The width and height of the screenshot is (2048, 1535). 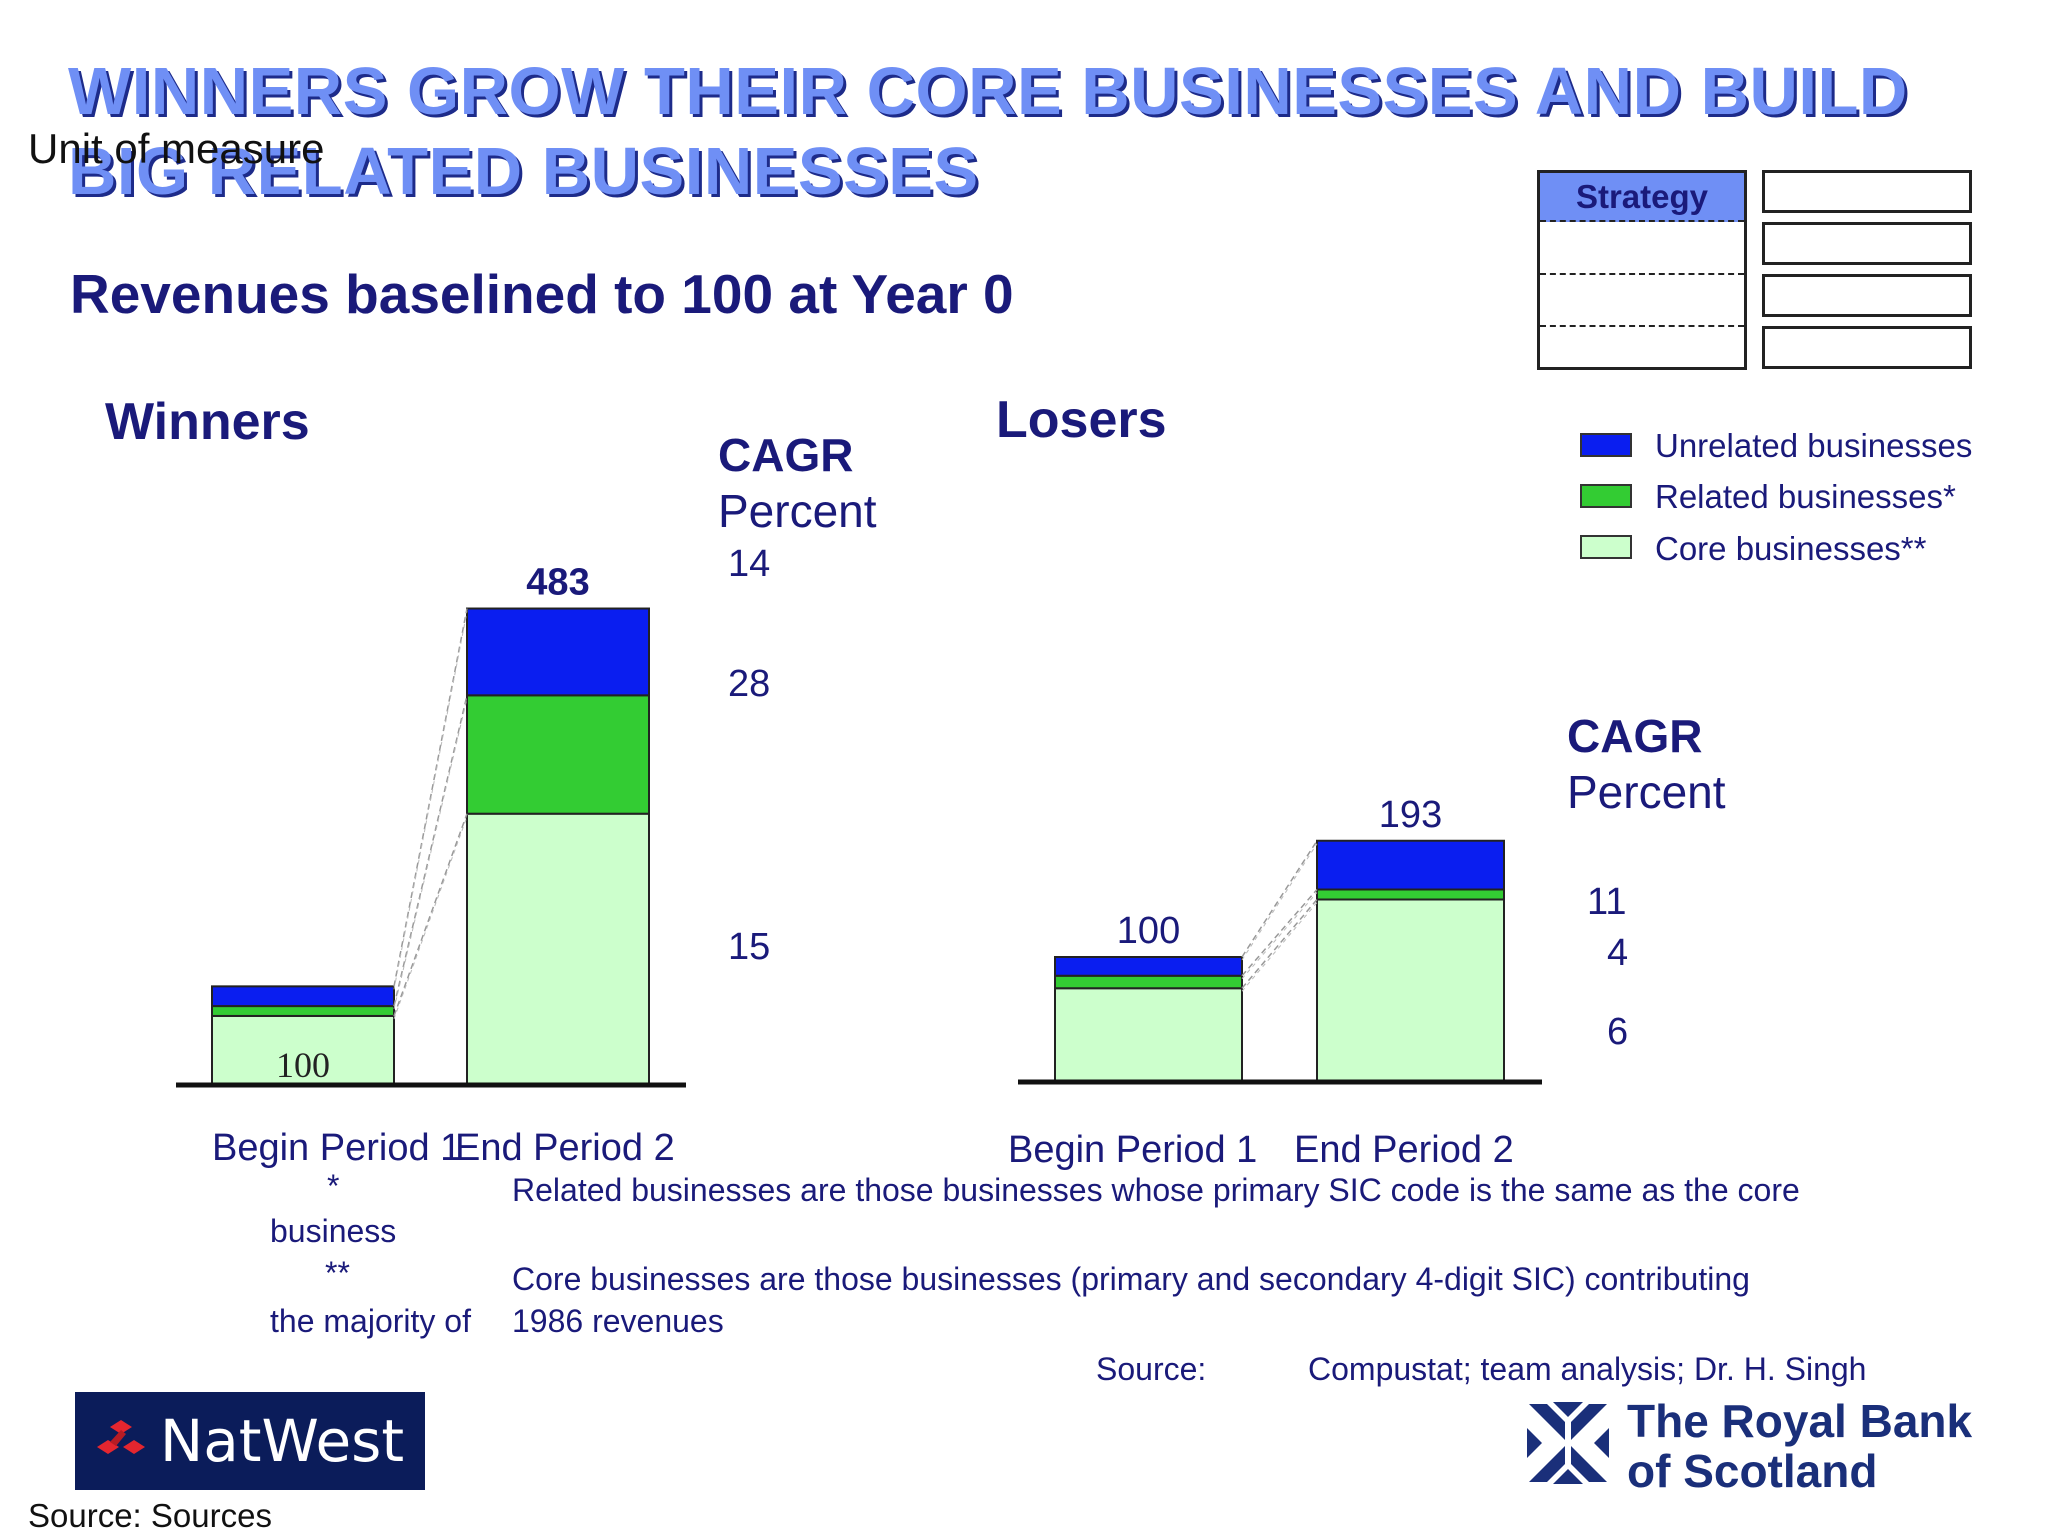 What do you see at coordinates (1814, 445) in the screenshot?
I see `legend-label-unrelated: Unrelated businesses` at bounding box center [1814, 445].